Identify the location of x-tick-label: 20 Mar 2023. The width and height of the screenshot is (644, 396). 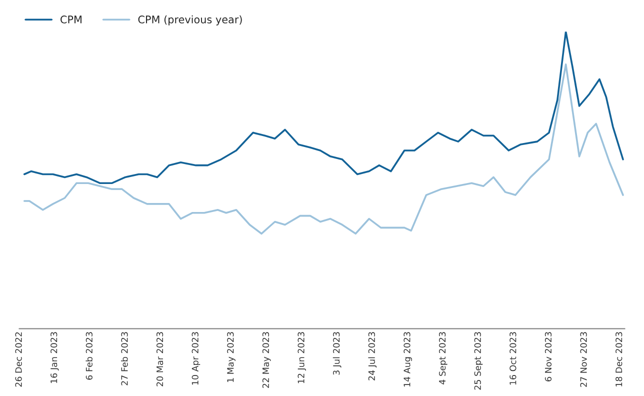
(160, 359).